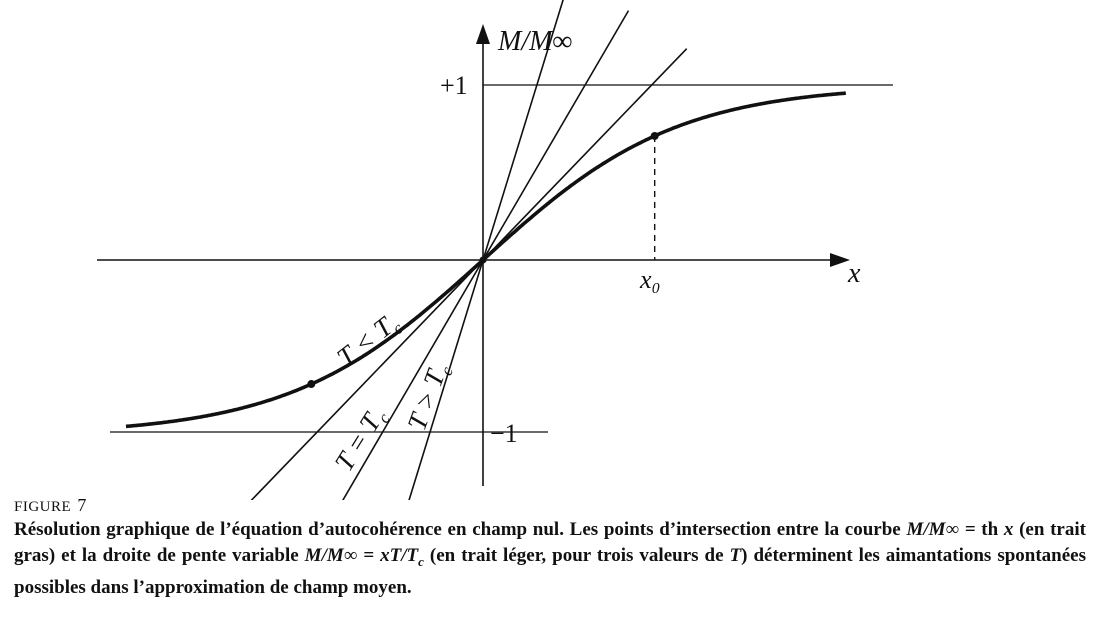  Describe the element at coordinates (429, 397) in the screenshot. I see `label-t-greater-tc: T > Tc` at that location.